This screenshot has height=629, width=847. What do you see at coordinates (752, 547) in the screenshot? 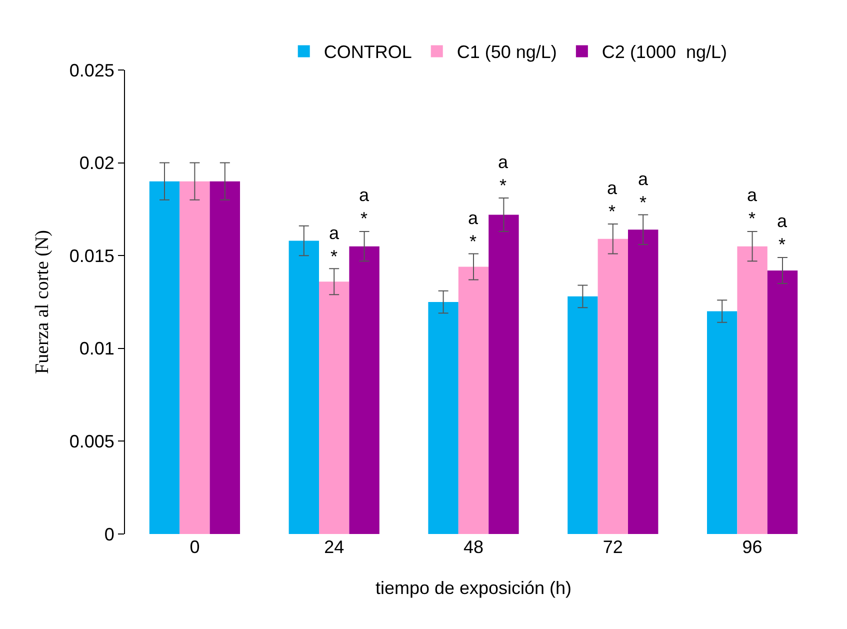
I see `x-tick-label: 96` at bounding box center [752, 547].